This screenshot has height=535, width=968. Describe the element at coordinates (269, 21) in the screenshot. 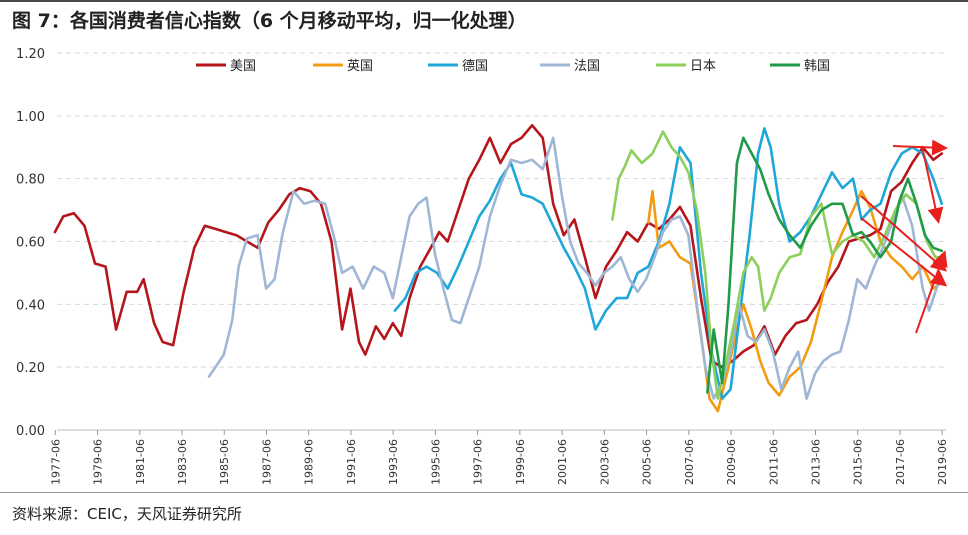

I see `figure-title: 图 7：各国消费者信心指数（6 个月移动平均，归一化处理）` at that location.